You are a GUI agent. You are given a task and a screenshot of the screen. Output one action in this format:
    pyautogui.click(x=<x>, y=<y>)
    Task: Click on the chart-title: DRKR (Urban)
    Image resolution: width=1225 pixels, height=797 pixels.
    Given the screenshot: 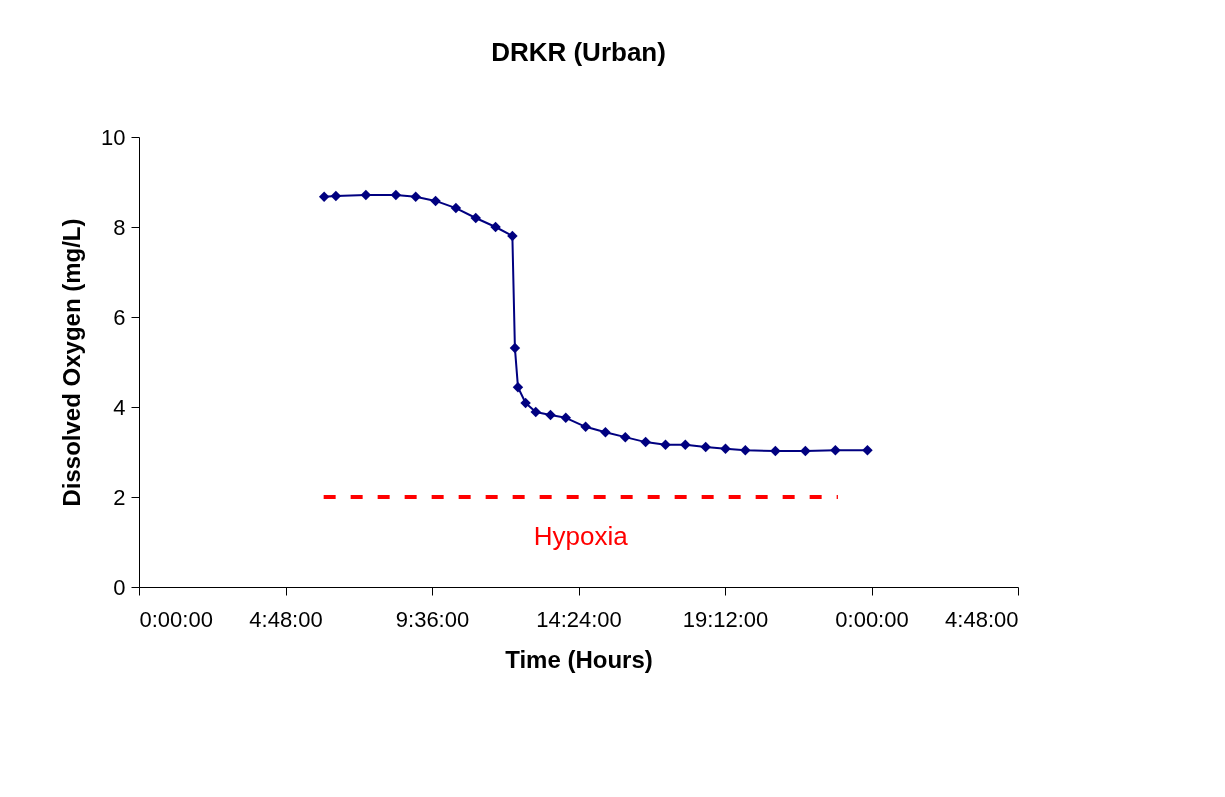 What is the action you would take?
    pyautogui.click(x=578, y=52)
    